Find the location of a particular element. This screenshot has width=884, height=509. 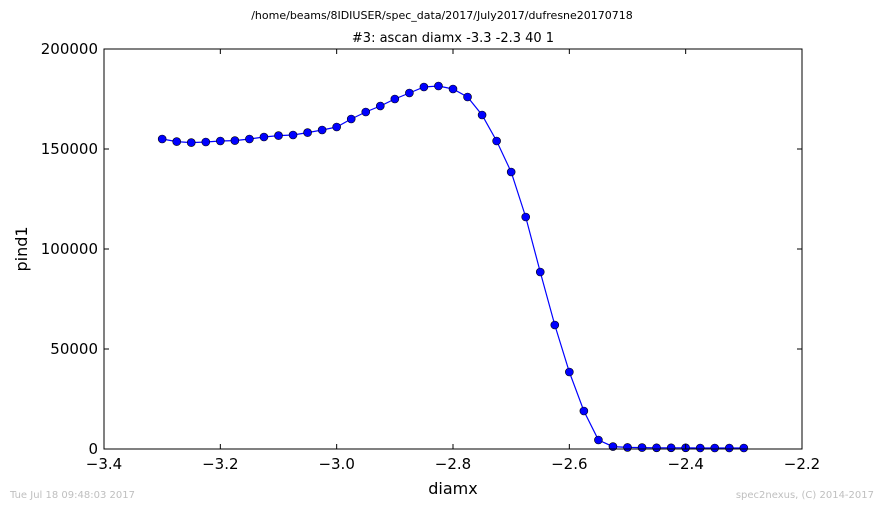

y-tick-label: 100000 is located at coordinates (69, 249).